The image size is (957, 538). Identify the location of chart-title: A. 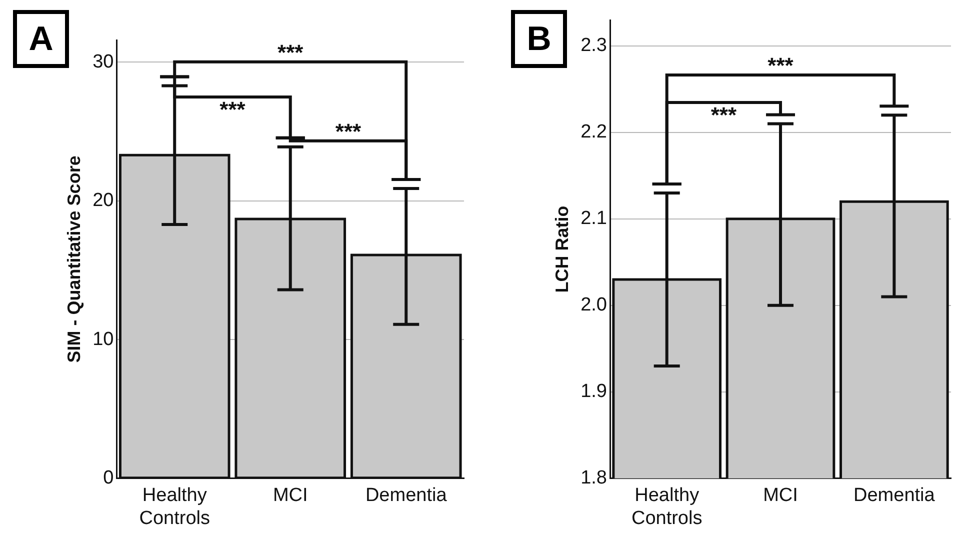
(41, 39).